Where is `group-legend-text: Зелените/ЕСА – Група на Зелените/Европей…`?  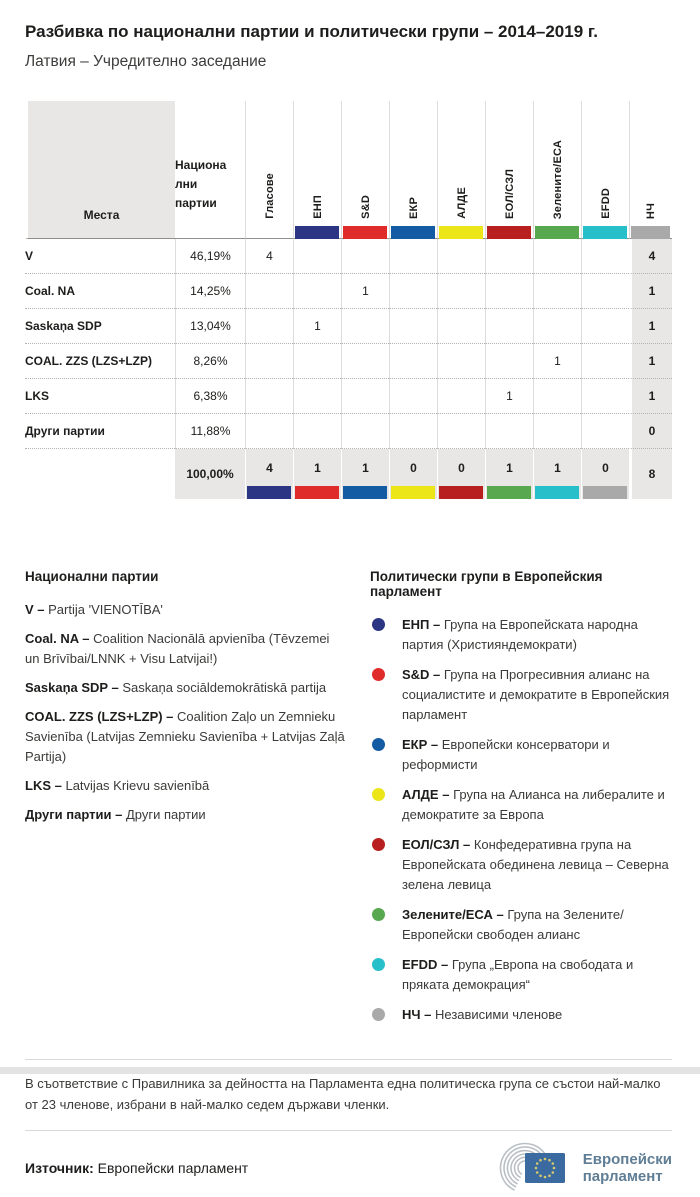
group-legend-text: Зелените/ЕСА – Група на Зелените/Европей… is located at coordinates (537, 925).